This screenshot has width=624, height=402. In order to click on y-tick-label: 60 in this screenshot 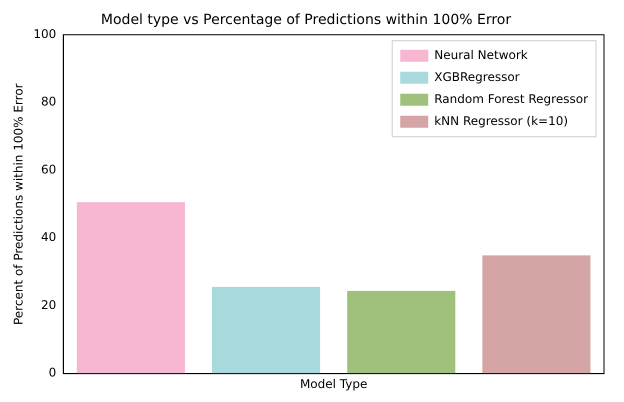, I will do `click(48, 169)`.